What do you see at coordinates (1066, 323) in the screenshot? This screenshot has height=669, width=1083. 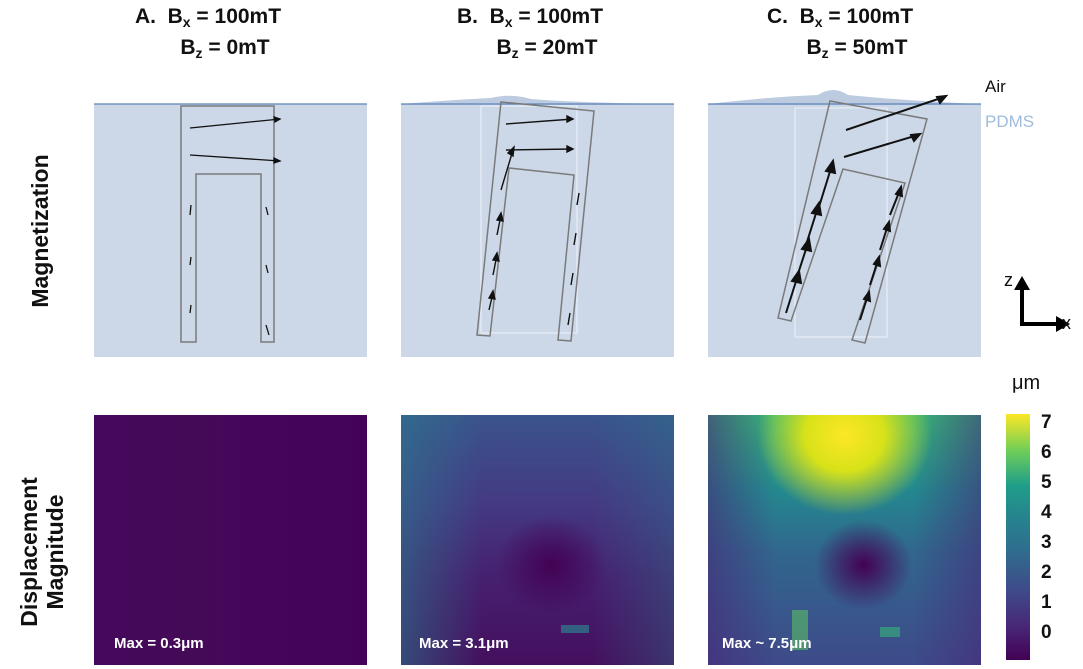 I see `x-axis-label: x` at bounding box center [1066, 323].